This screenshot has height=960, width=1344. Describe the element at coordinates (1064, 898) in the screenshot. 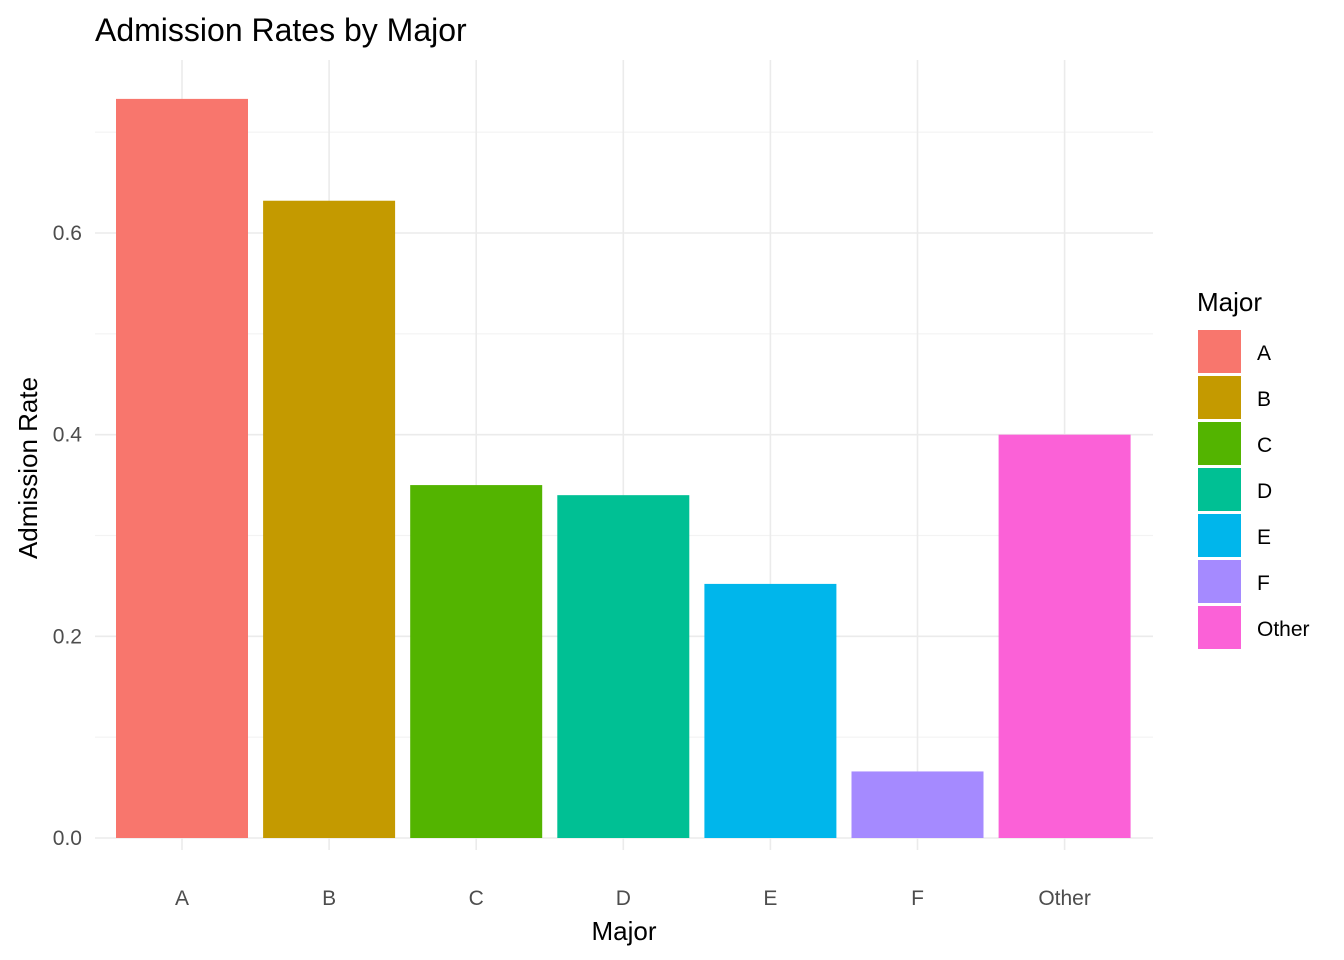

I see `x-tick-label: Other` at that location.